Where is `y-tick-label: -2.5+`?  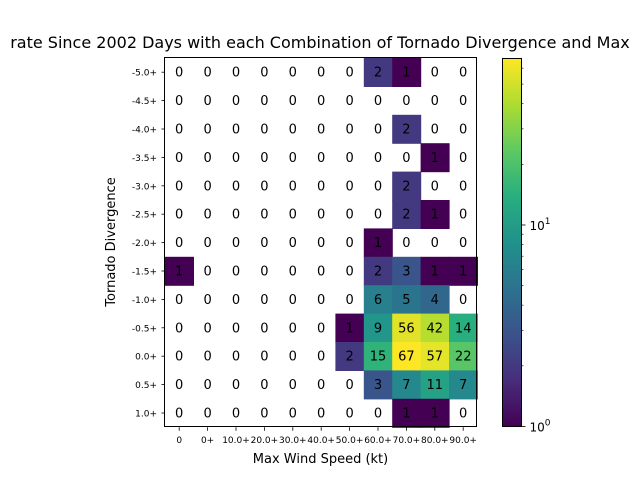
y-tick-label: -2.5+ is located at coordinates (144, 216).